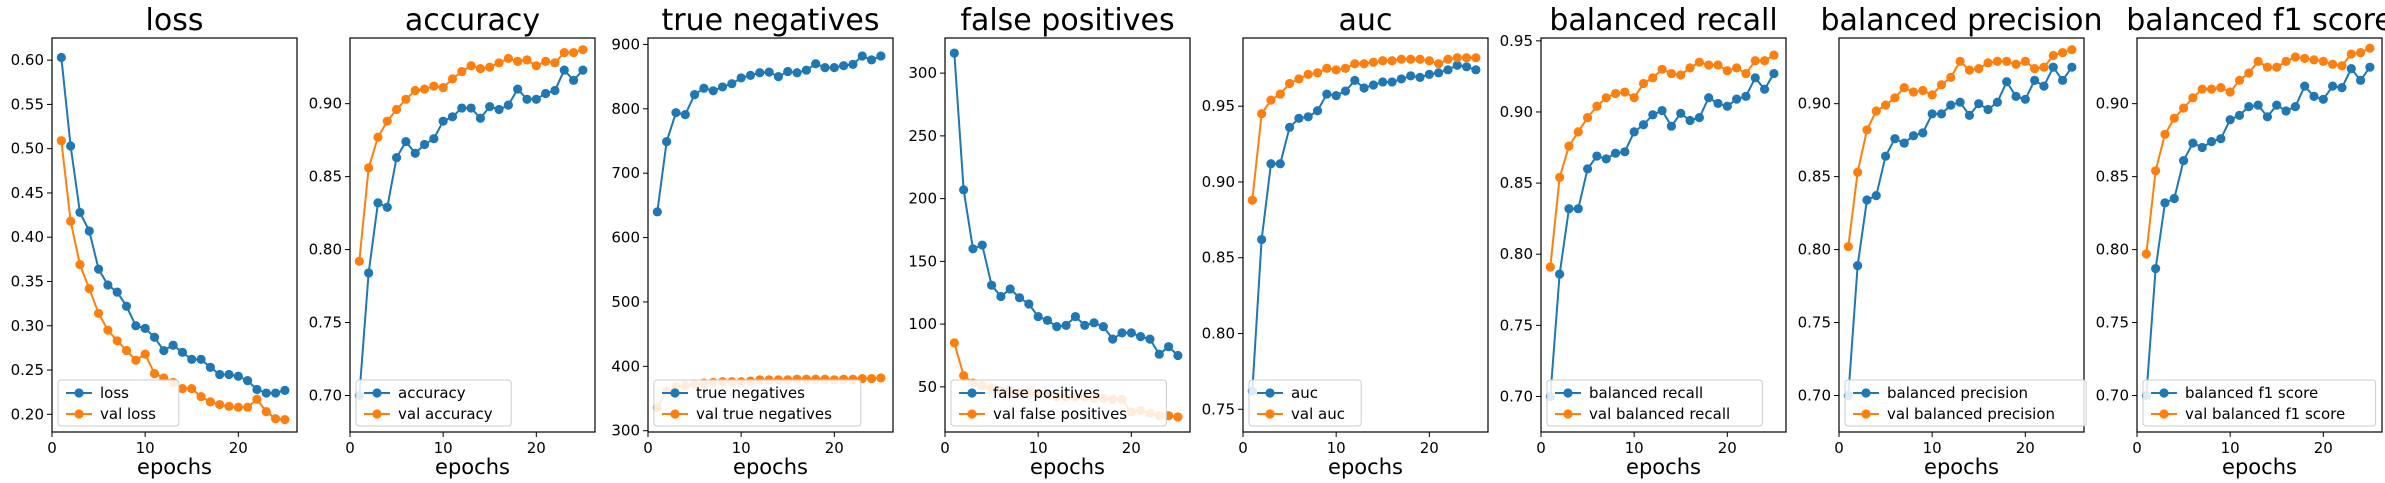  I want to click on series-val-balanced-f1-score, so click(2258, 151).